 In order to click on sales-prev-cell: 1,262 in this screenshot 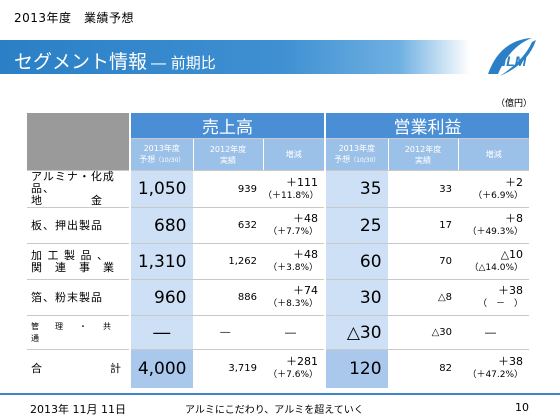, I will do `click(228, 261)`.